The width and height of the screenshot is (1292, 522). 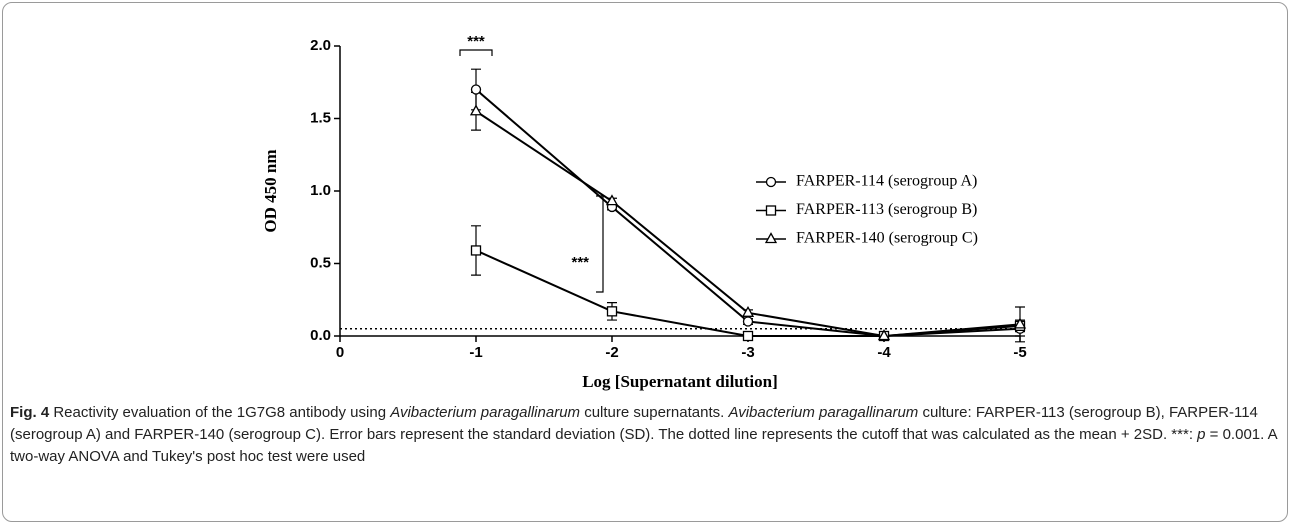 I want to click on y-tick-label: 0.5, so click(x=320, y=262).